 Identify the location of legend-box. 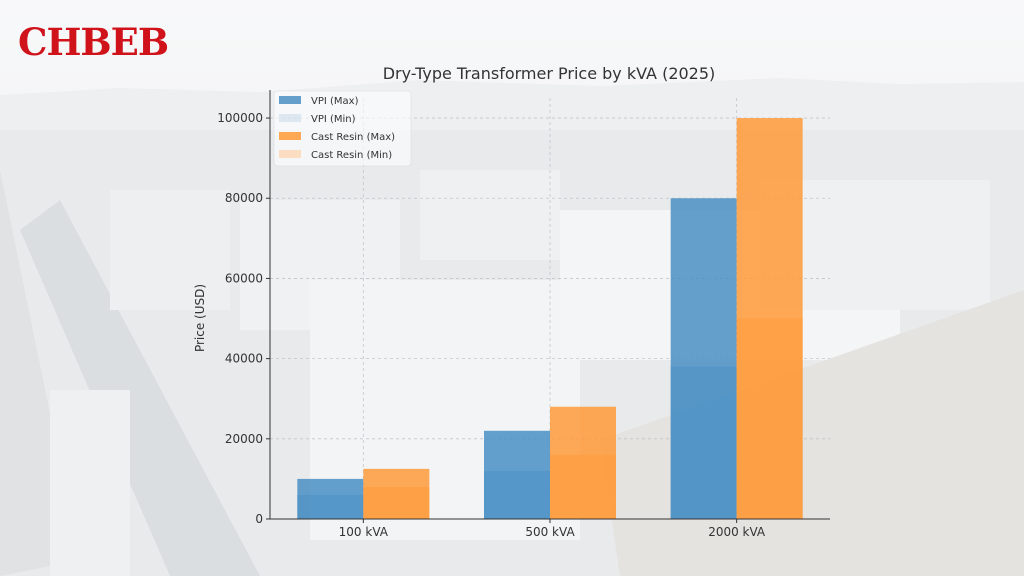
(342, 128).